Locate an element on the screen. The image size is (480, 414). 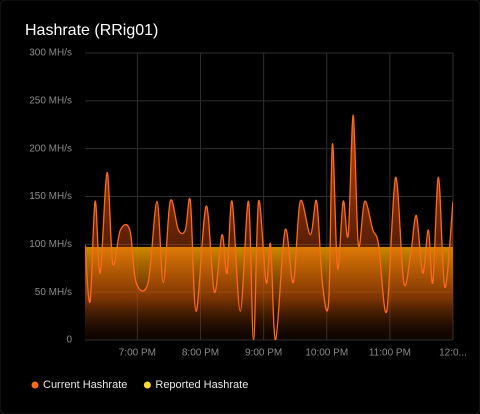
y-tick-label: 0 is located at coordinates (69, 340).